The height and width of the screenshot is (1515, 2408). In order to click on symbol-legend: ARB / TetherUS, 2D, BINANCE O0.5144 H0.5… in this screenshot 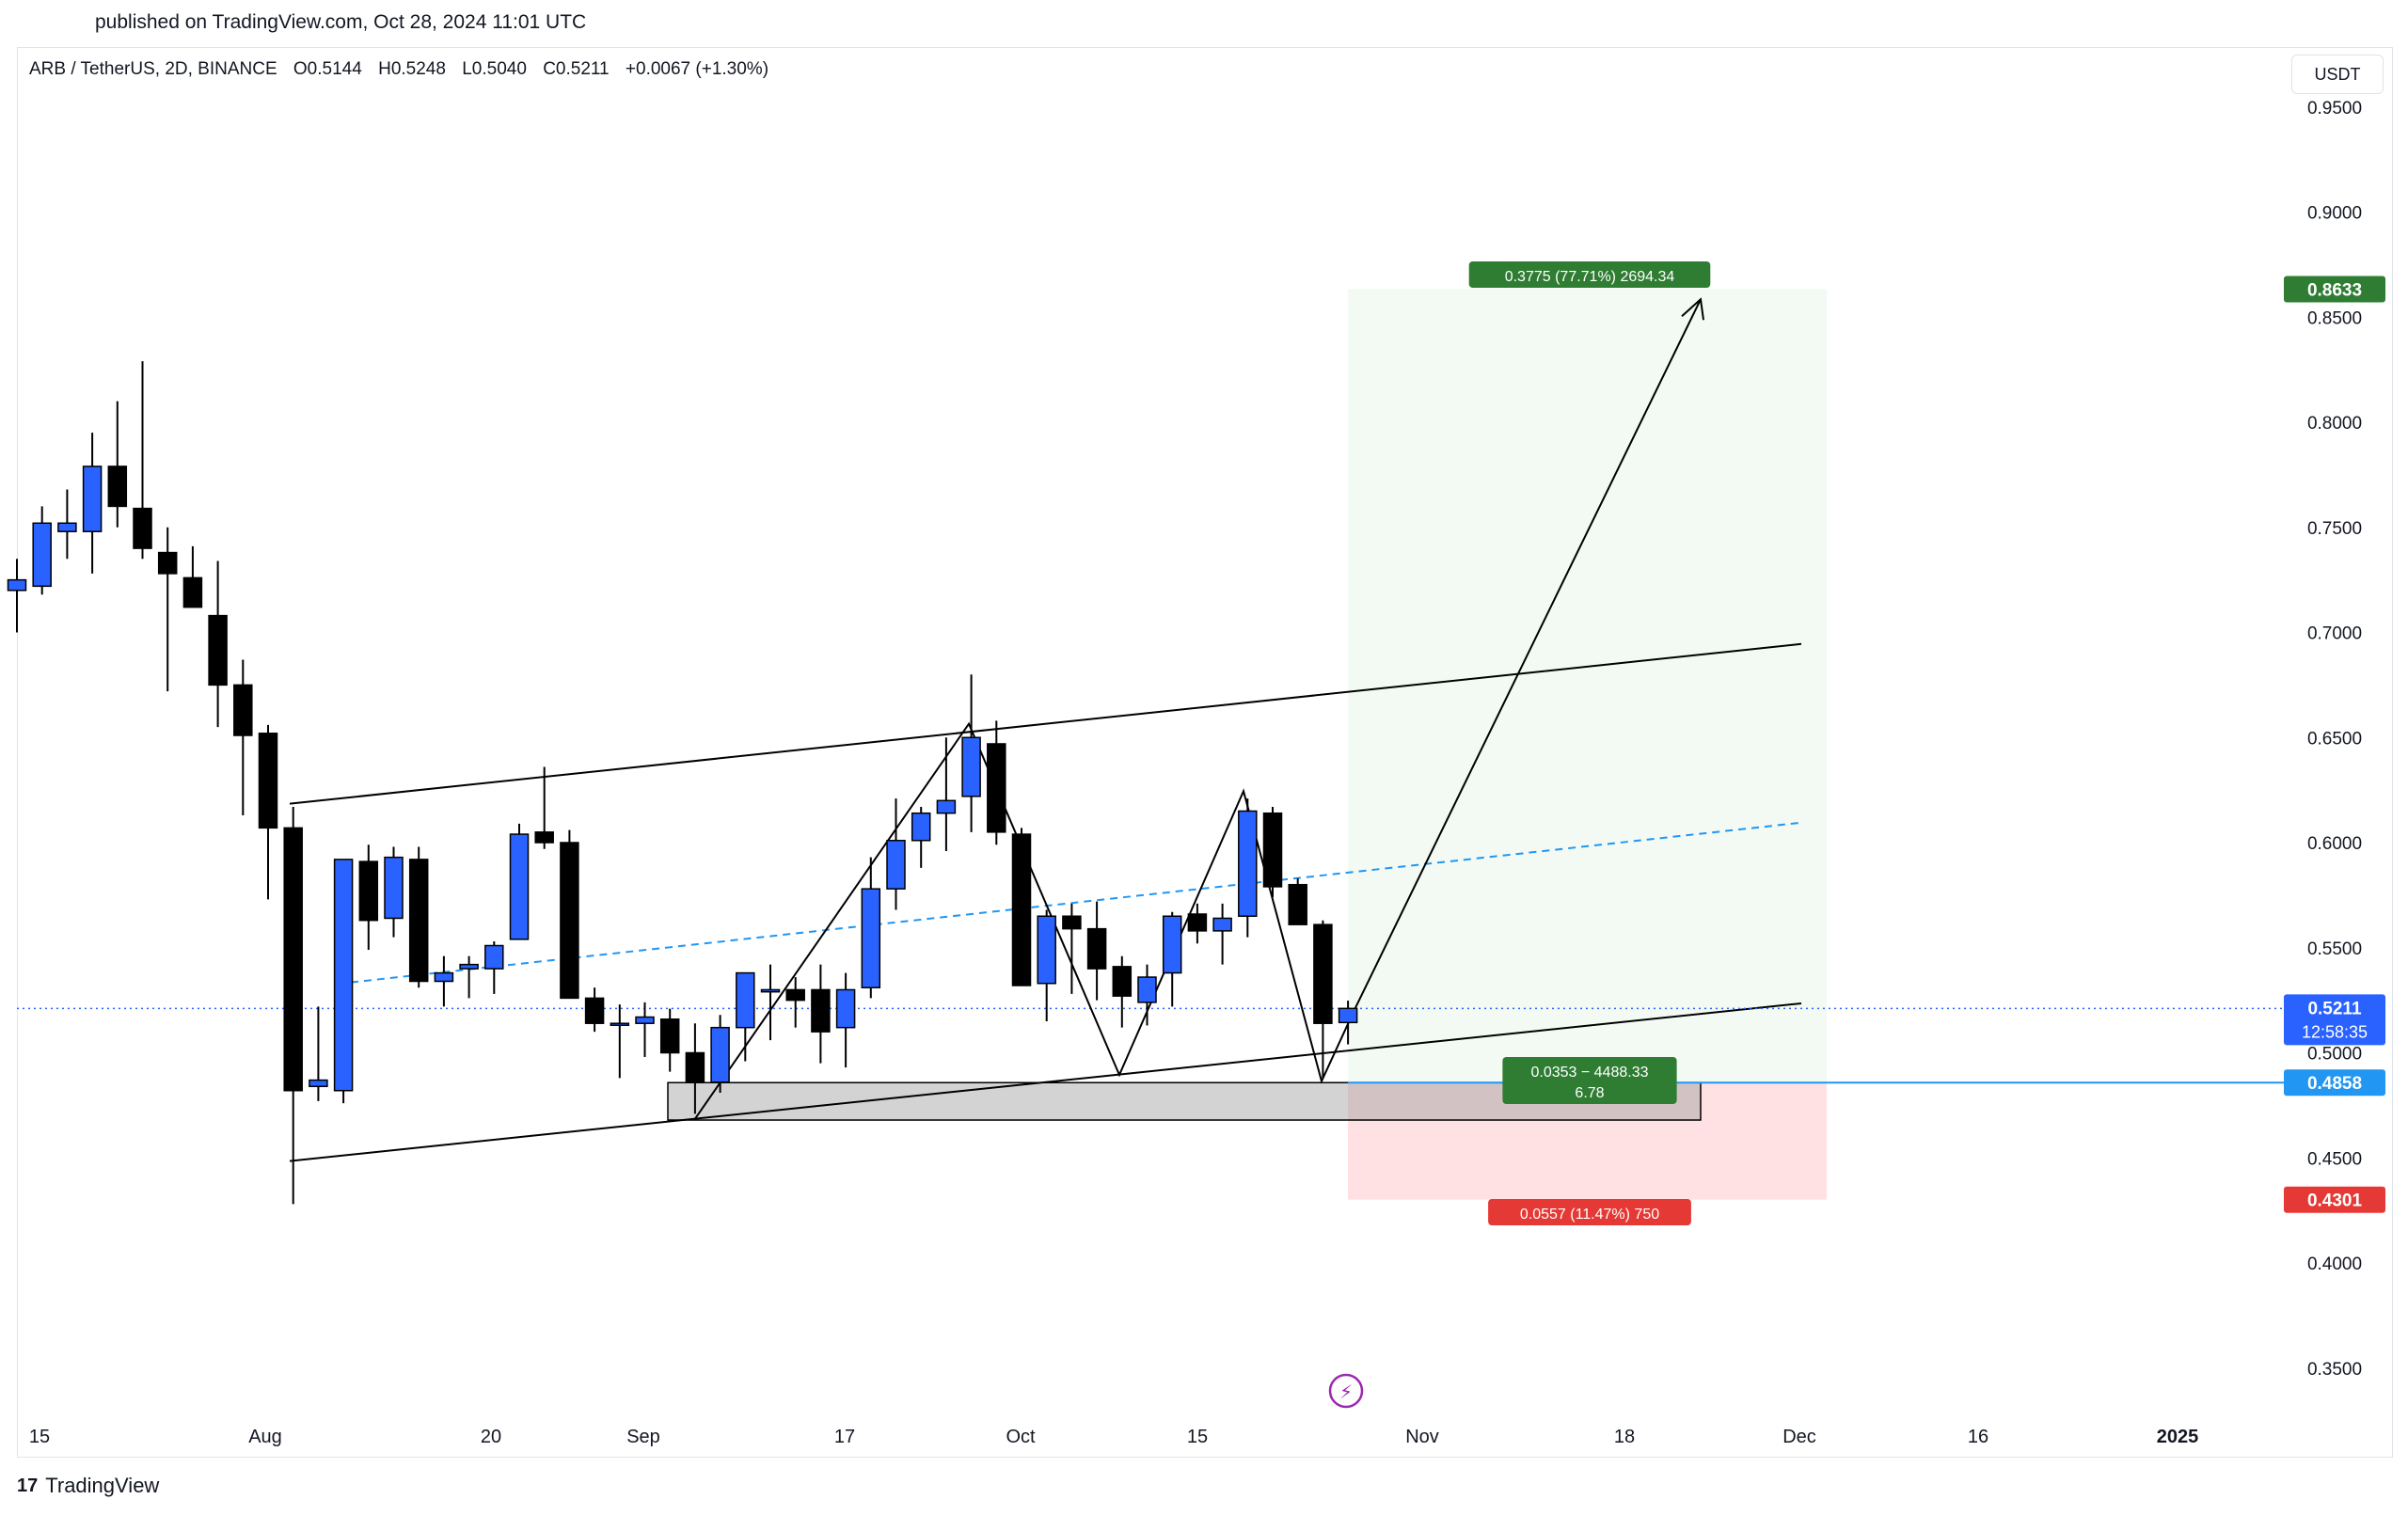, I will do `click(405, 69)`.